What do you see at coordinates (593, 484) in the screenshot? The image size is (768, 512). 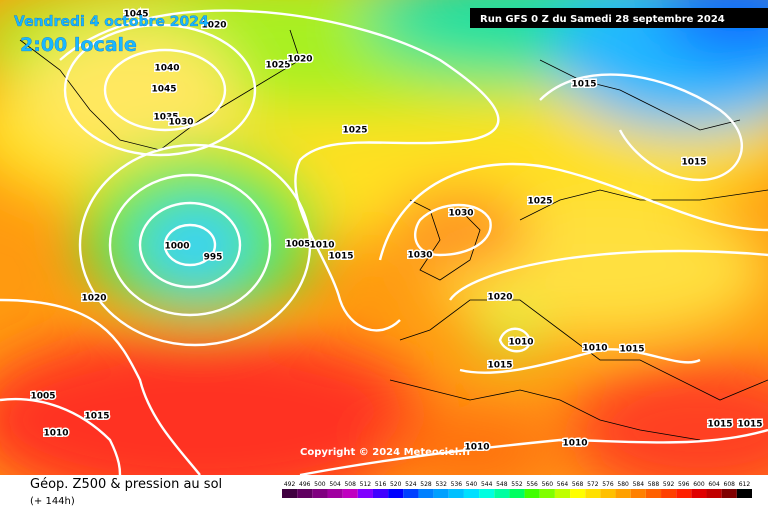 I see `legend-label: 572` at bounding box center [593, 484].